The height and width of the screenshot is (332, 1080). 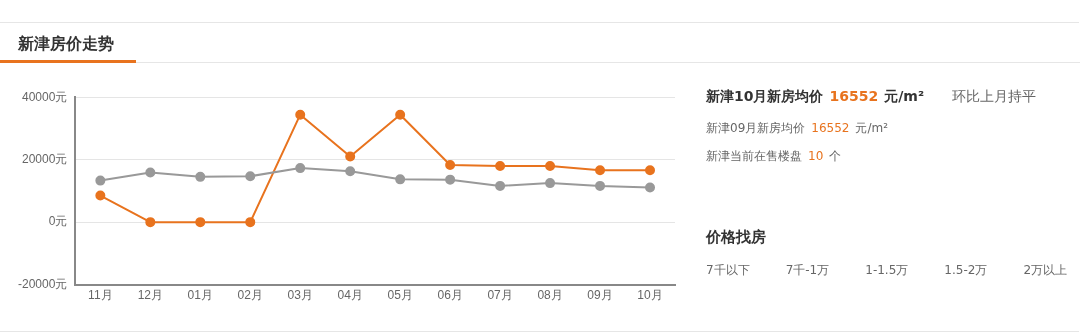 What do you see at coordinates (600, 295) in the screenshot?
I see `x-tick-label: 09月` at bounding box center [600, 295].